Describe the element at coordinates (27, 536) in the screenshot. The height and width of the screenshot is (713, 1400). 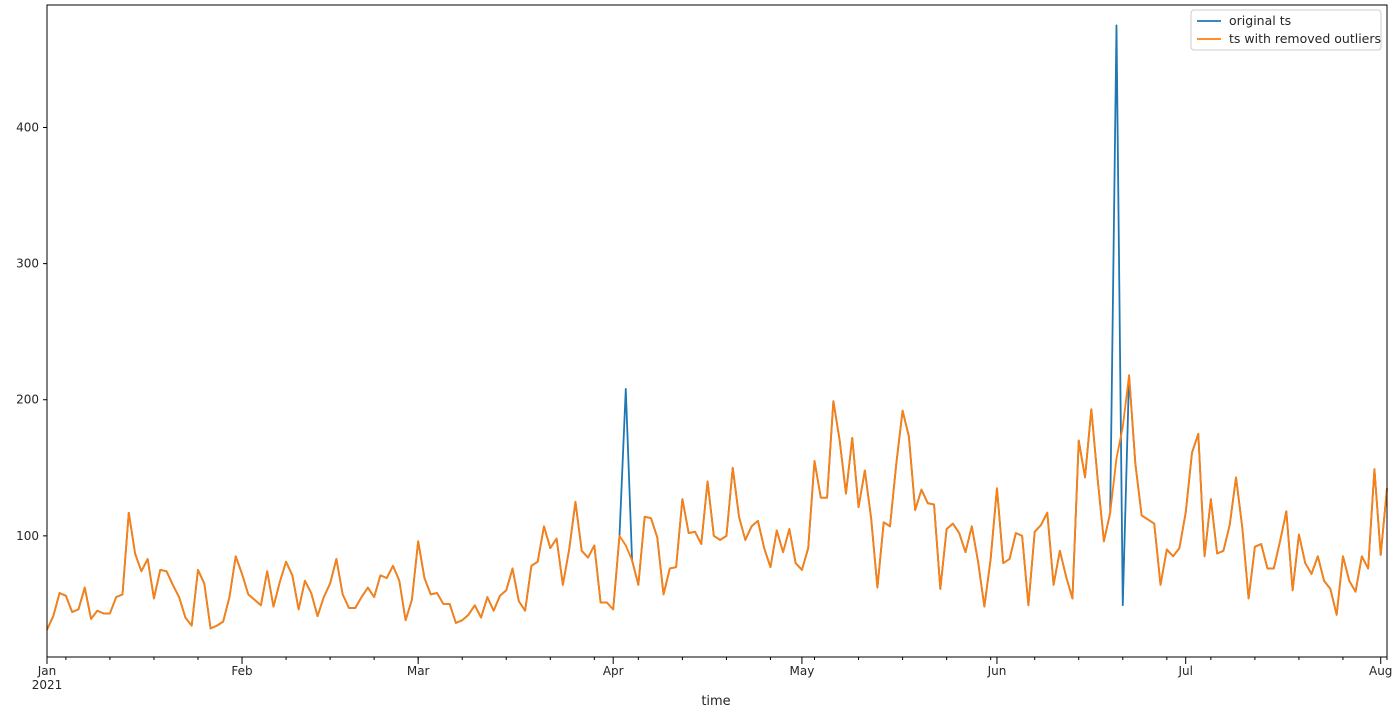
I see `y-tick-label: 100` at that location.